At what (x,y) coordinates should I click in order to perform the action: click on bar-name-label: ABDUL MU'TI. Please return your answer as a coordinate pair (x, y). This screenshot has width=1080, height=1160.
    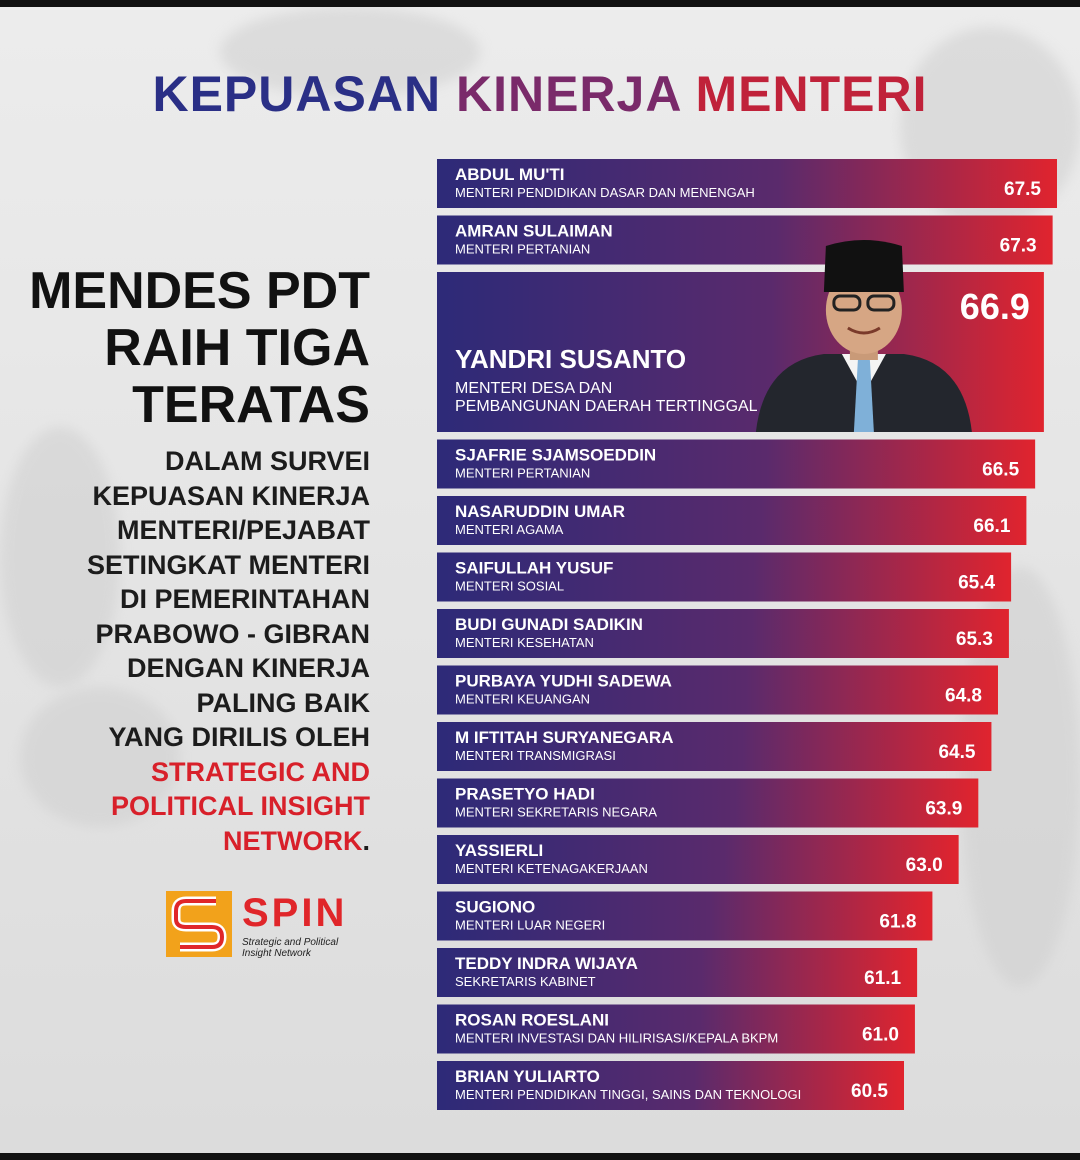
    Looking at the image, I should click on (510, 174).